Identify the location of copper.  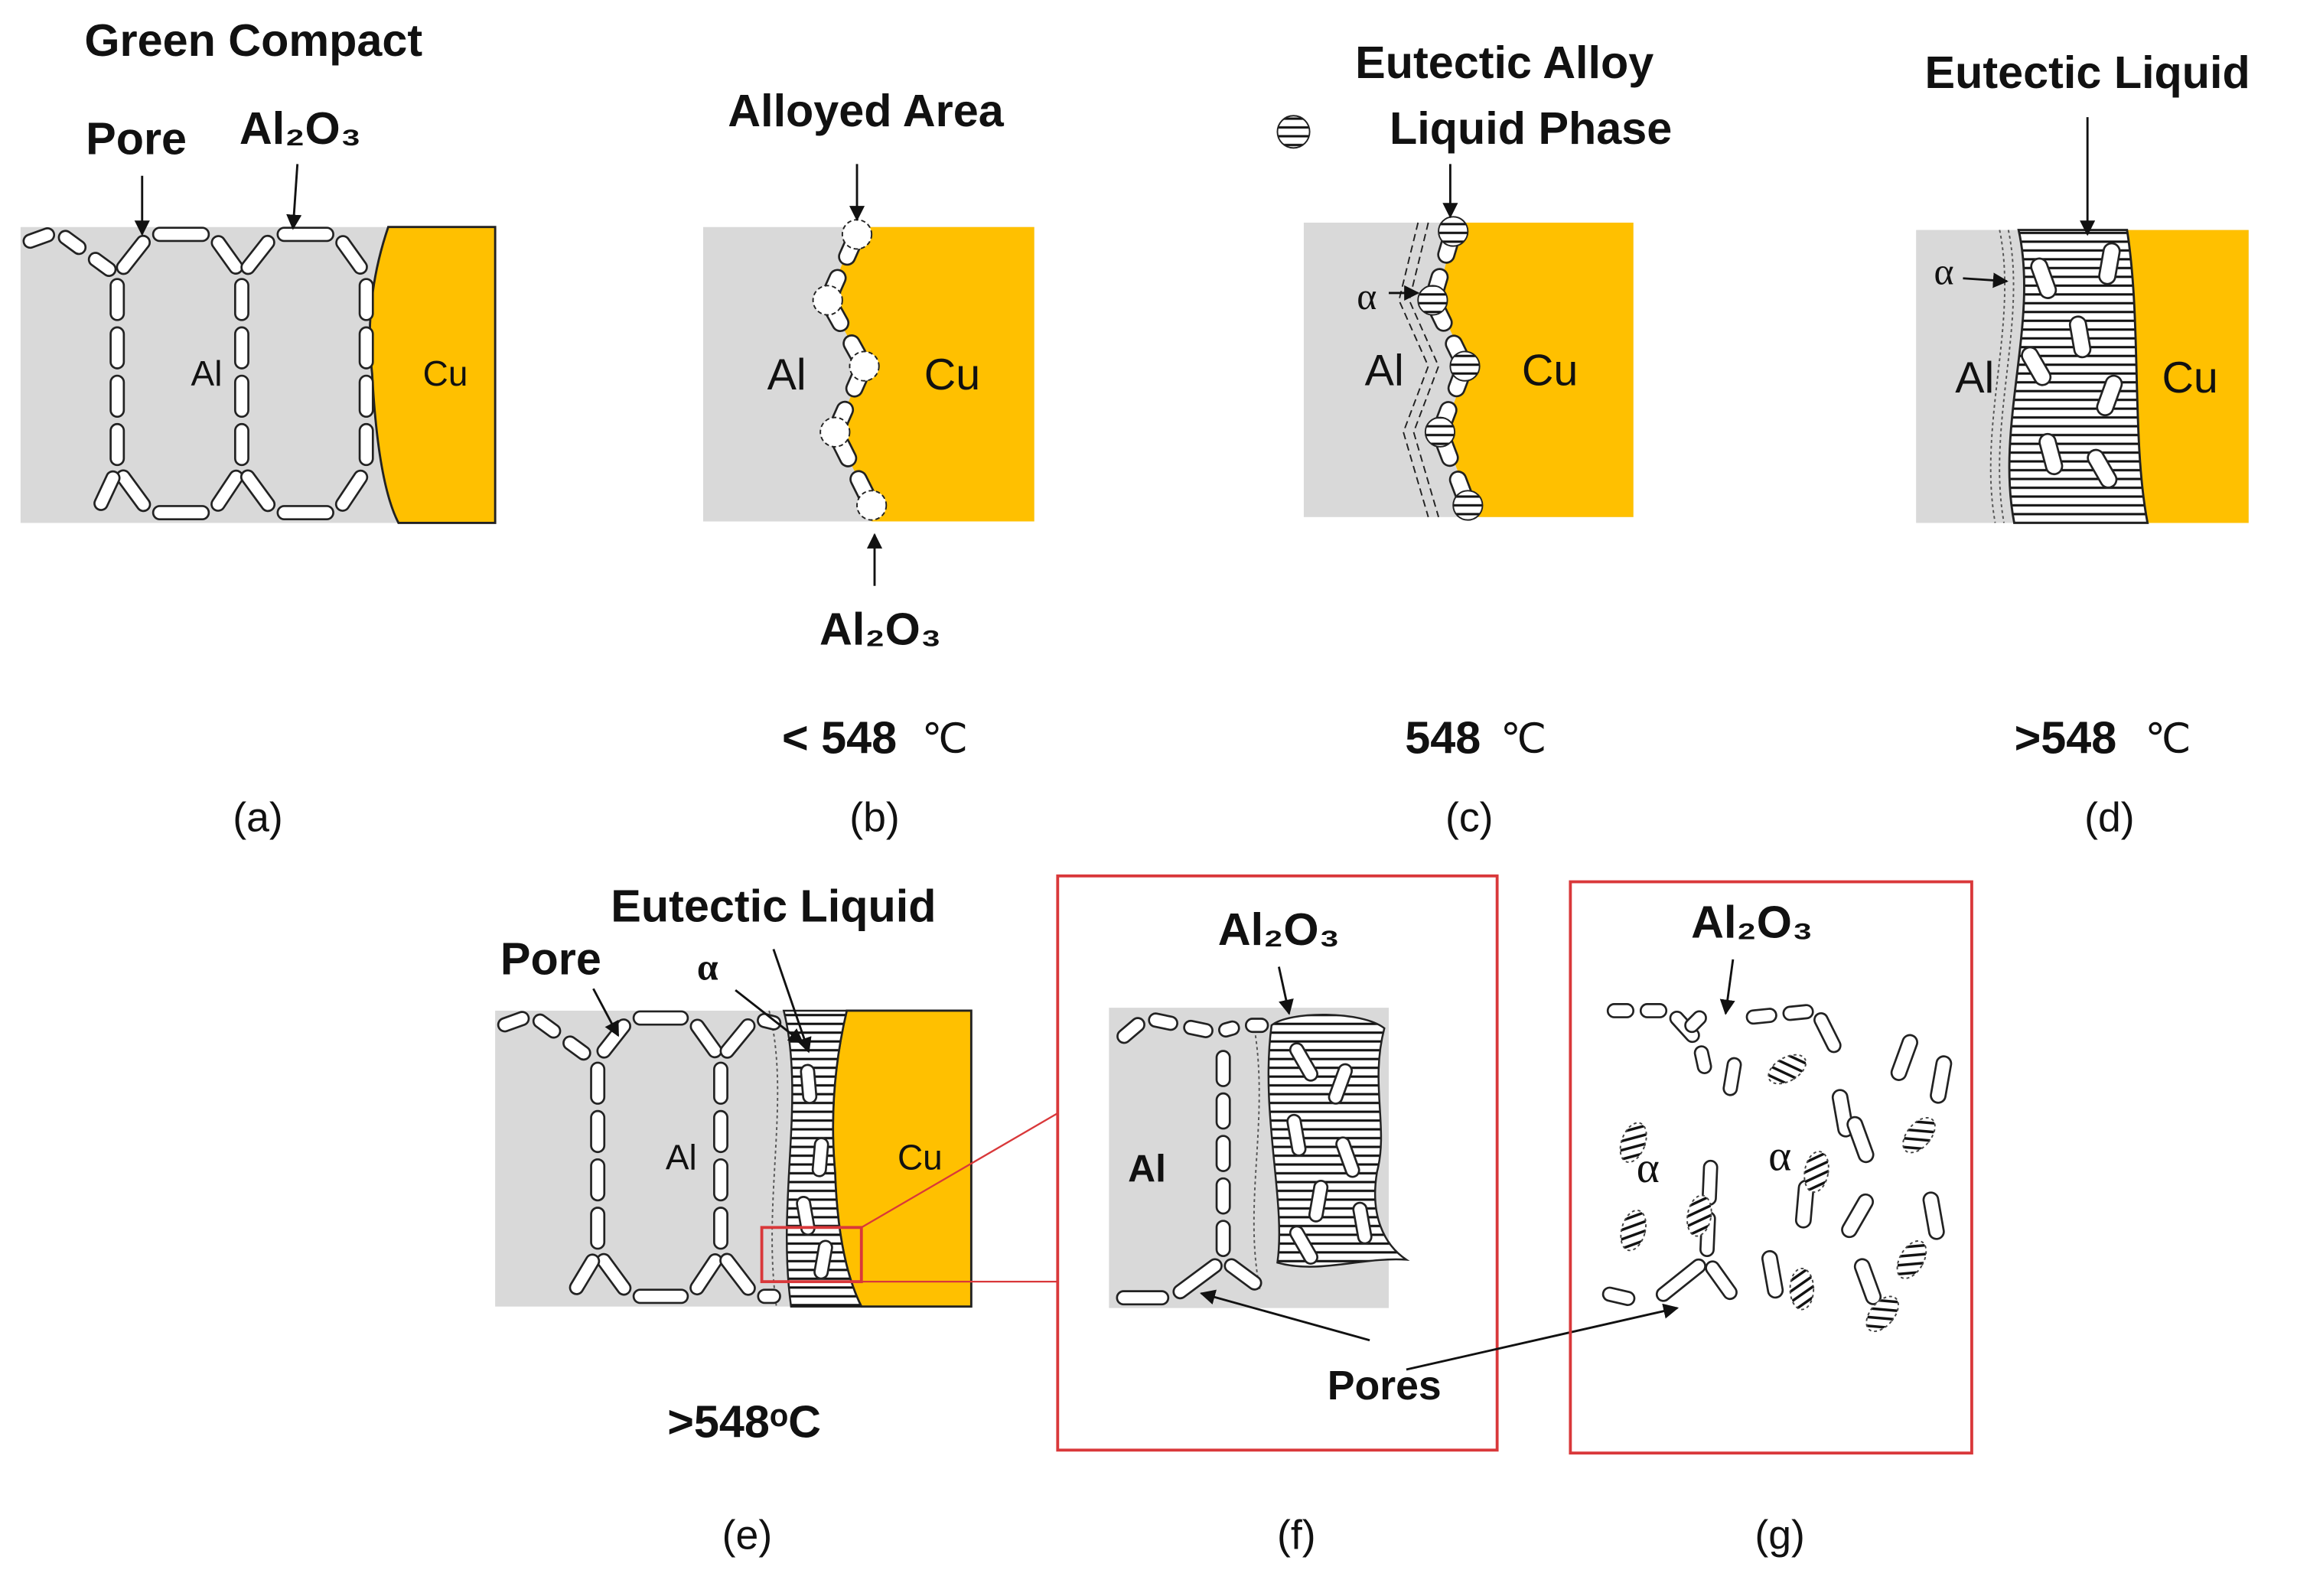
(2187, 376).